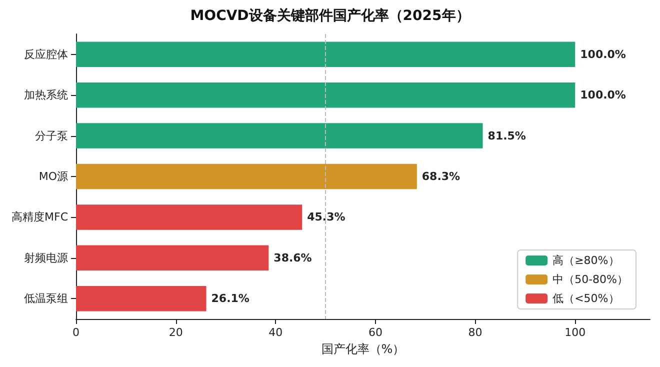 The width and height of the screenshot is (660, 367). What do you see at coordinates (586, 260) in the screenshot?
I see `legend-label: 高（≥80%）` at bounding box center [586, 260].